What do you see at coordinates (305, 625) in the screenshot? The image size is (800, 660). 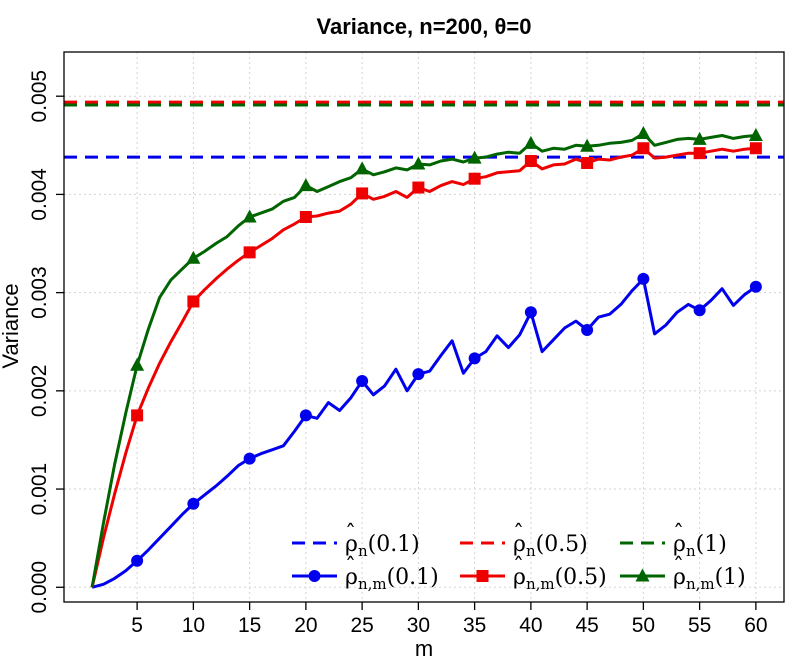 I see `x-tick-label: 20` at bounding box center [305, 625].